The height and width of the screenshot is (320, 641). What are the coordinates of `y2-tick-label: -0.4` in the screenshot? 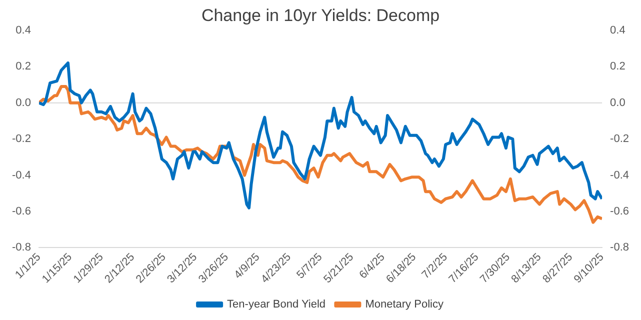 It's located at (620, 175).